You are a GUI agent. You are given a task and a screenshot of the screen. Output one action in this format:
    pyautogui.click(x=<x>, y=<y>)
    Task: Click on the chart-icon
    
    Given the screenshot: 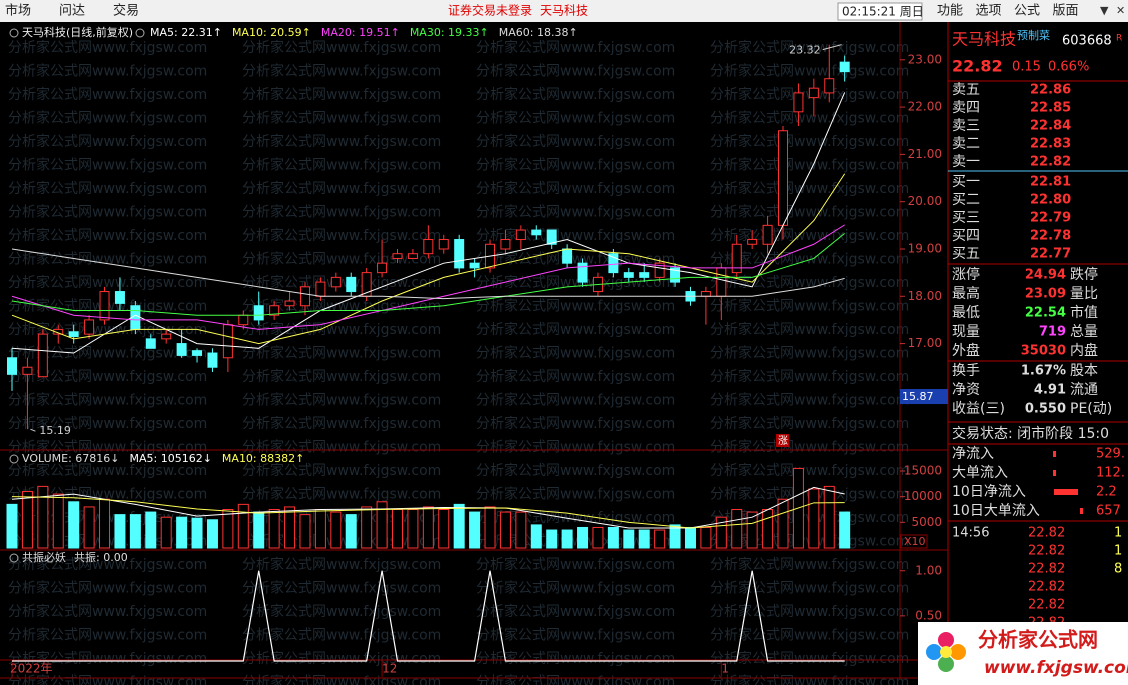 What is the action you would take?
    pyautogui.click(x=14, y=33)
    